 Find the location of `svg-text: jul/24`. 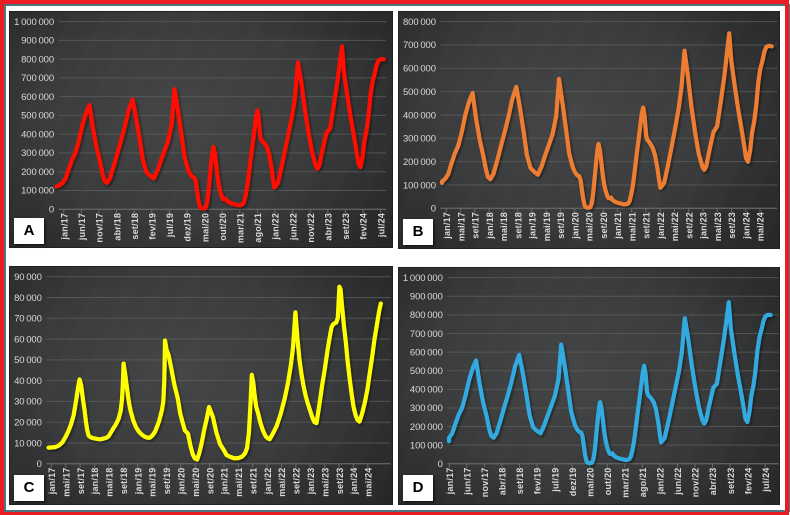

svg-text: jul/24 is located at coordinates (381, 225).